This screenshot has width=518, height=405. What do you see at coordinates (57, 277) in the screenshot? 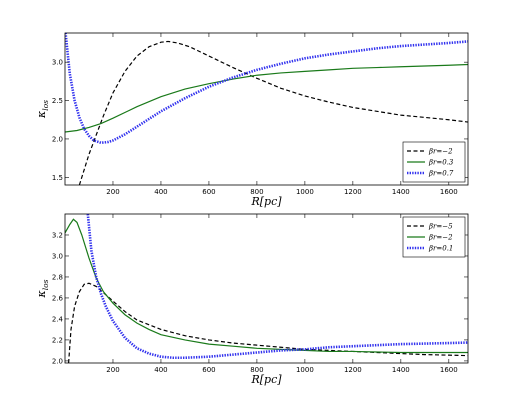
I see `y-tick-label: 2.8` at bounding box center [57, 277].